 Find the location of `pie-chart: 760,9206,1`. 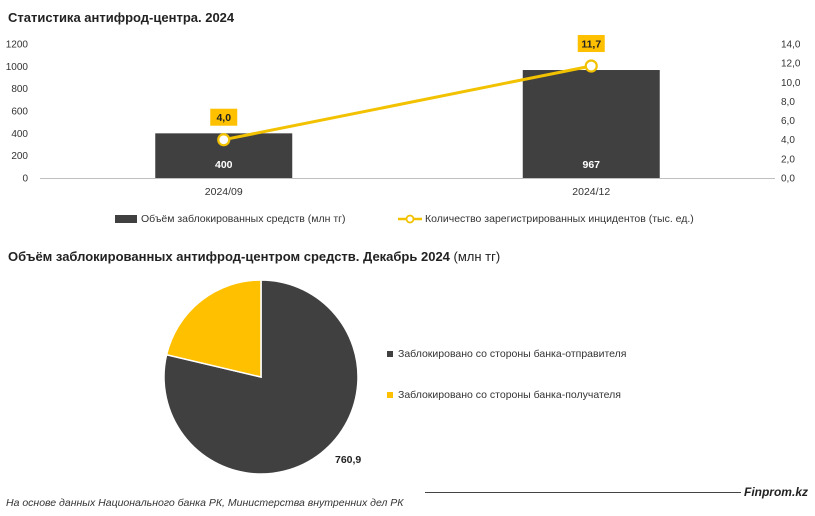

pie-chart: 760,9206,1 is located at coordinates (262, 377).